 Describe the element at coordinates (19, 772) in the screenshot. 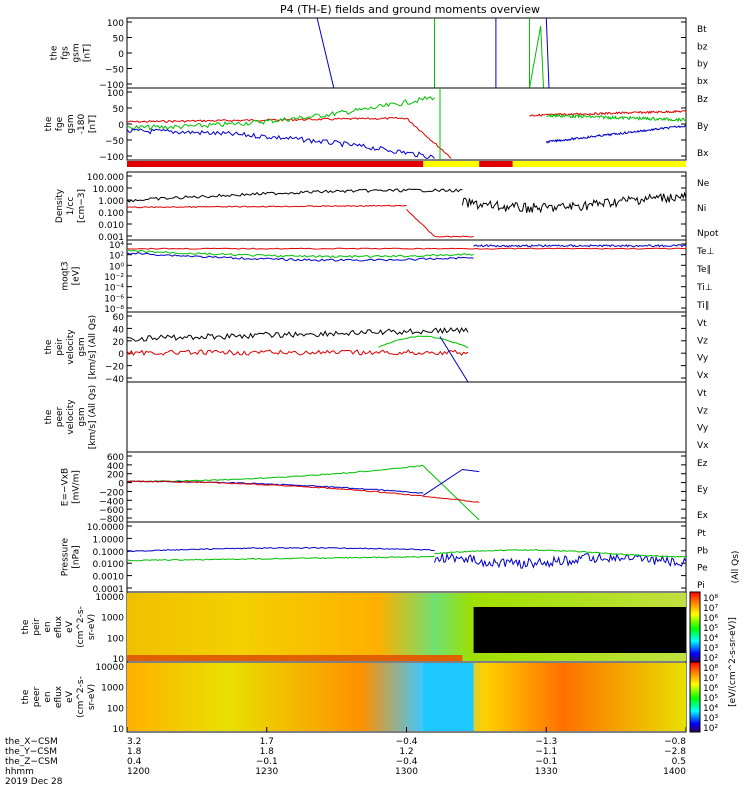

I see `x-row-label: hhmm` at that location.